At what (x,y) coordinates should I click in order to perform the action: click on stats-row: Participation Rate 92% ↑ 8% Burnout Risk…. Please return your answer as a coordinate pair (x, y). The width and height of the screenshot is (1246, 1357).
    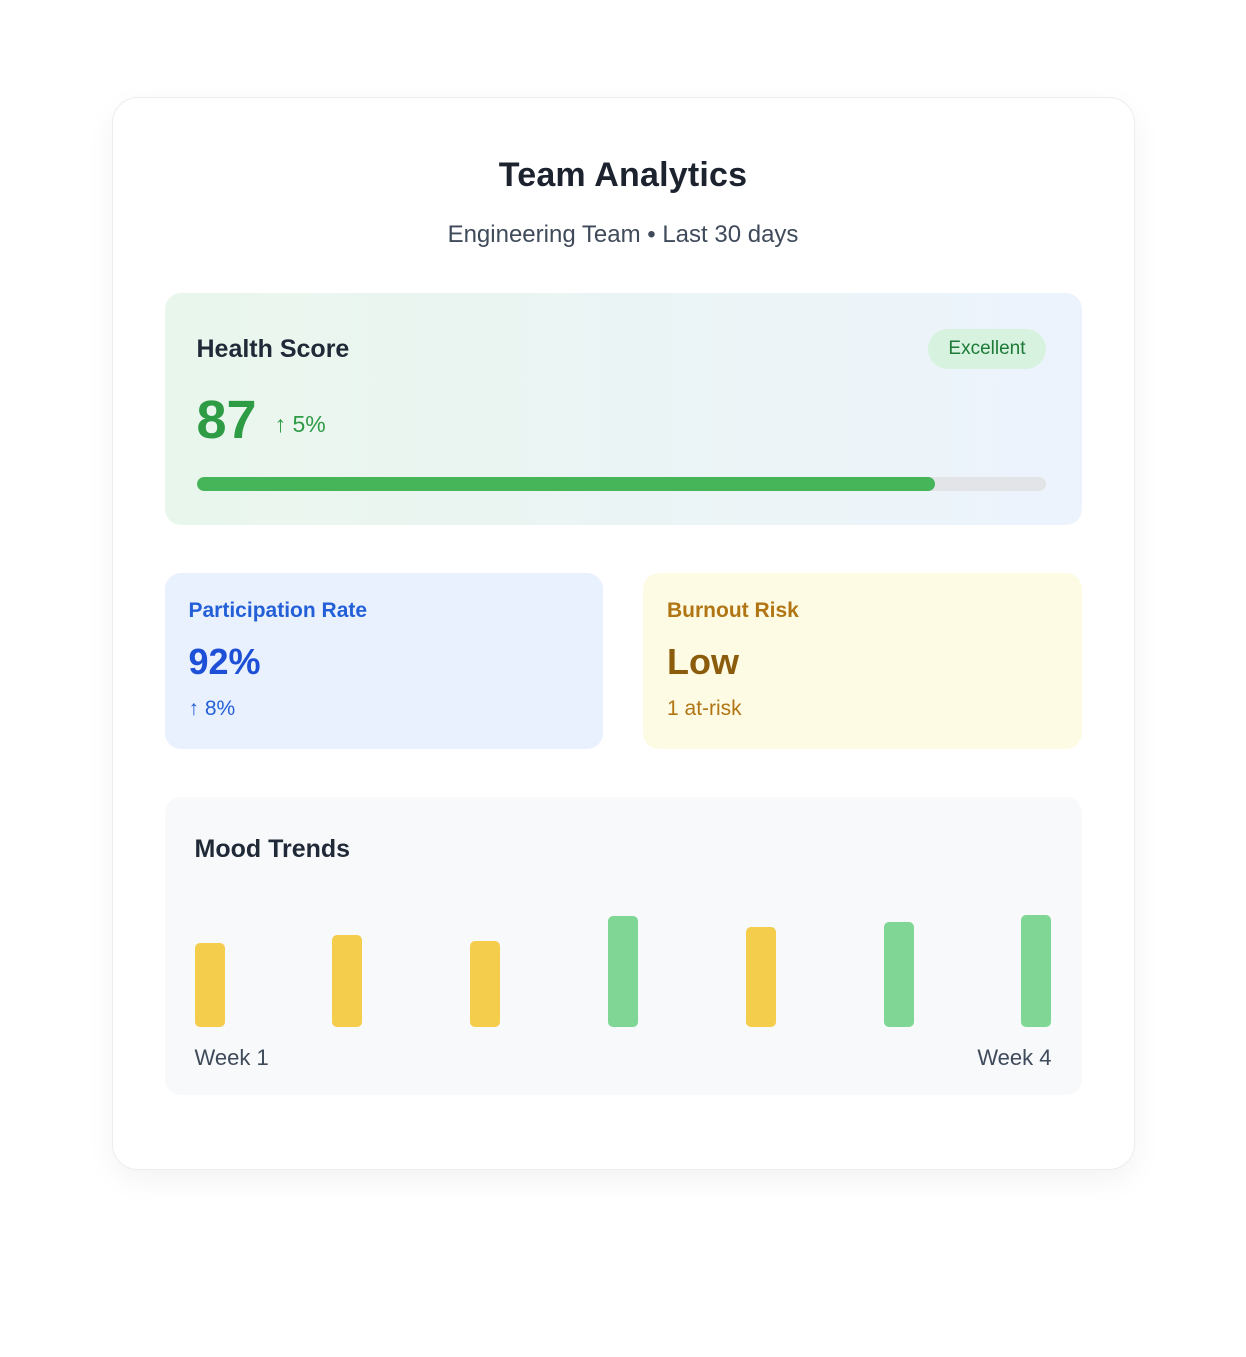
    Looking at the image, I should click on (623, 661).